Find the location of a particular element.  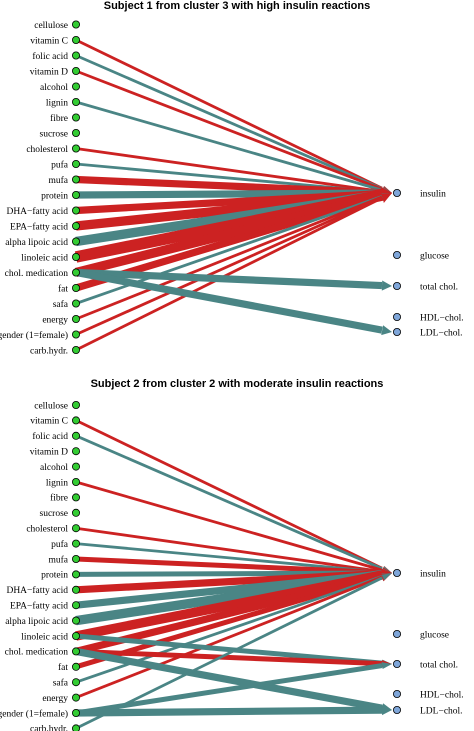

node-dha-fatty-acid is located at coordinates (76, 210).